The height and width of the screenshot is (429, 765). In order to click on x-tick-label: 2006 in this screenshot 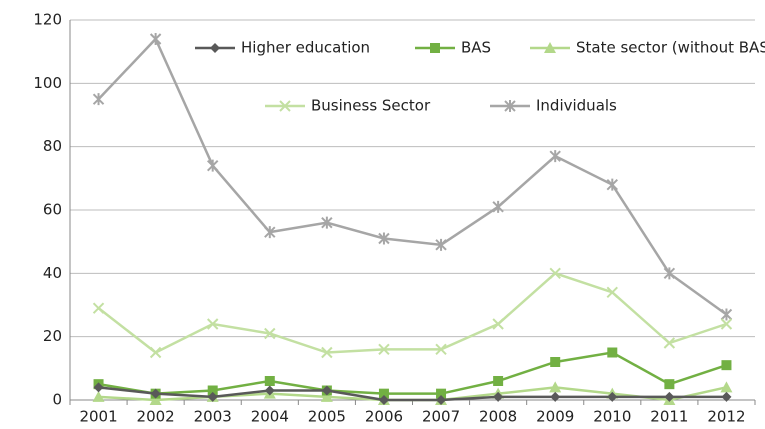, I will do `click(384, 417)`.